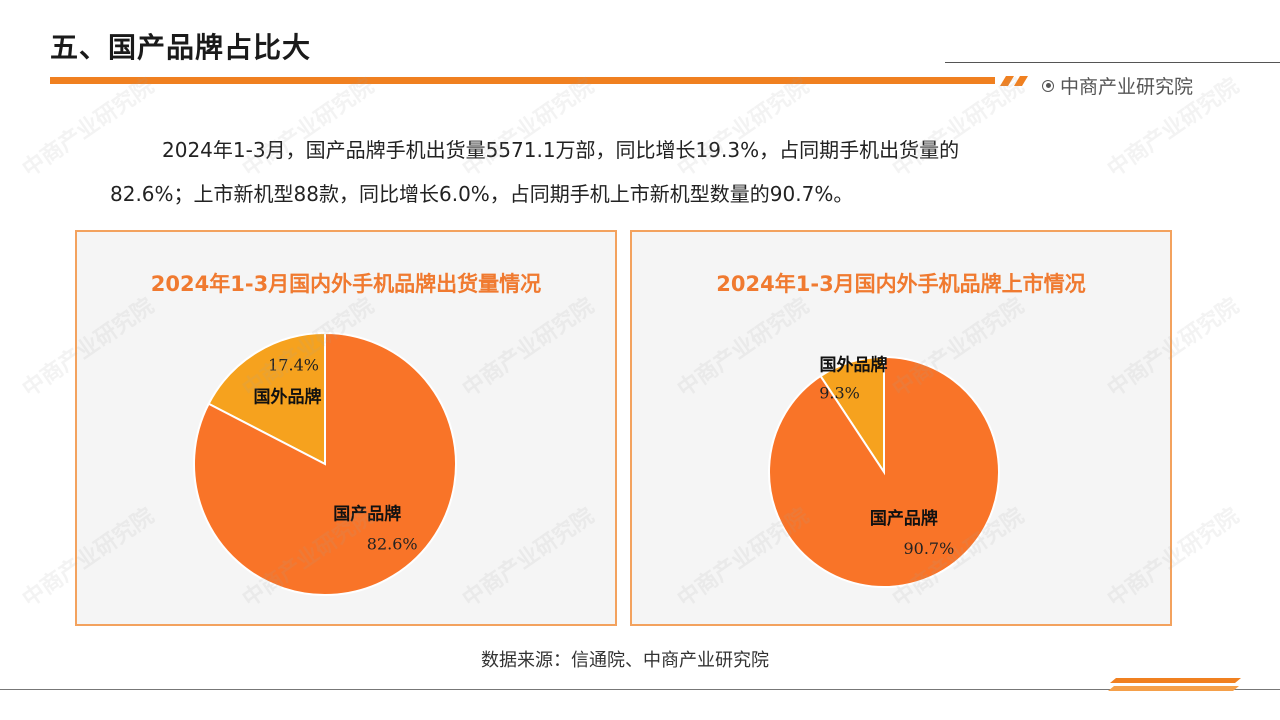 Image resolution: width=1280 pixels, height=720 pixels. I want to click on chart-title: 2024年1-3月国内外手机品牌出货量情况, so click(346, 284).